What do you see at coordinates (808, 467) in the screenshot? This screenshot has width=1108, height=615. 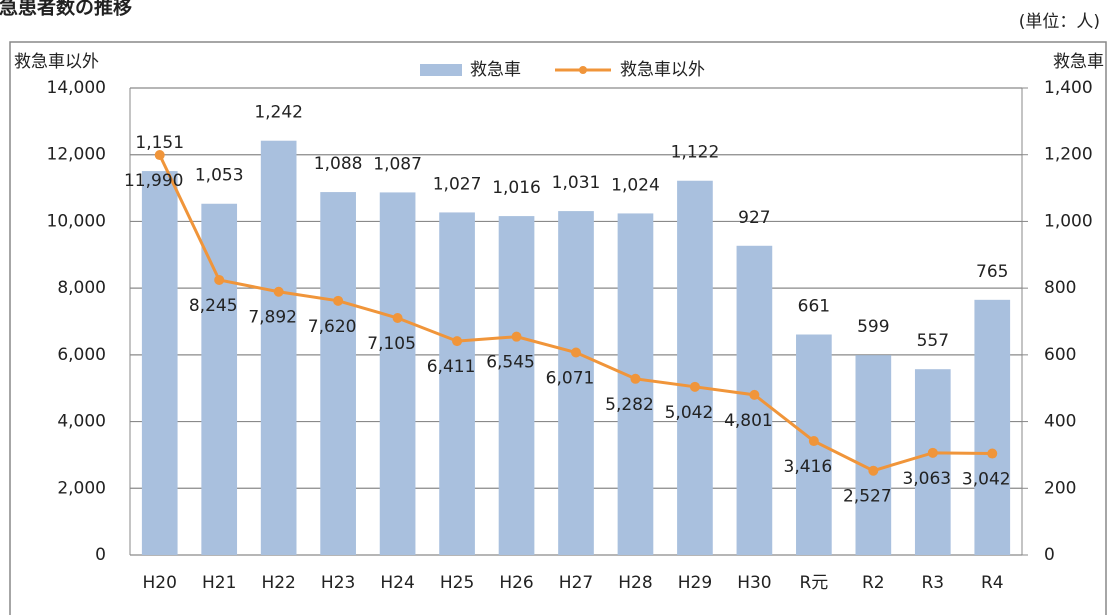 I see `line-value-label: 3,416` at bounding box center [808, 467].